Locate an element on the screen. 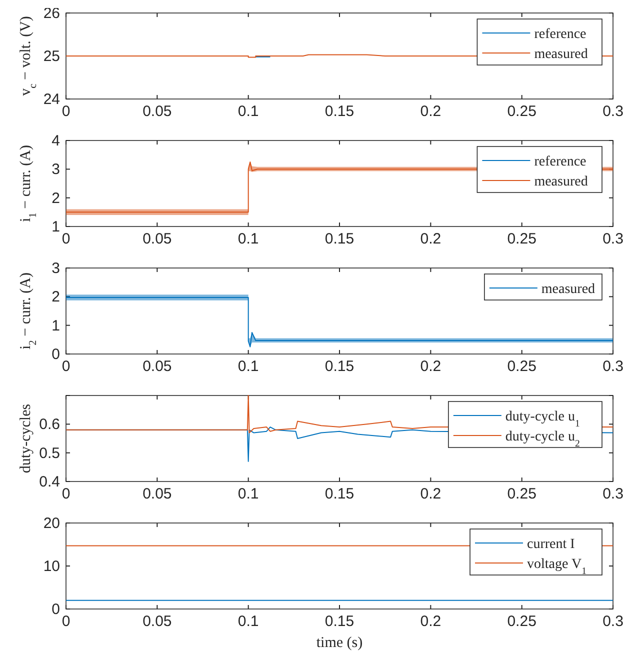 The width and height of the screenshot is (623, 666). y-tick-label: 20 is located at coordinates (51, 523).